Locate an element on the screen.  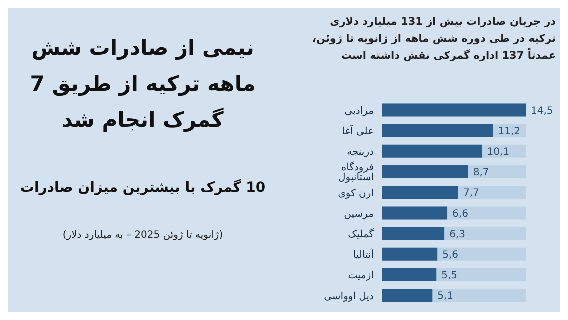
y-tick-label: گملیک is located at coordinates (361, 234).